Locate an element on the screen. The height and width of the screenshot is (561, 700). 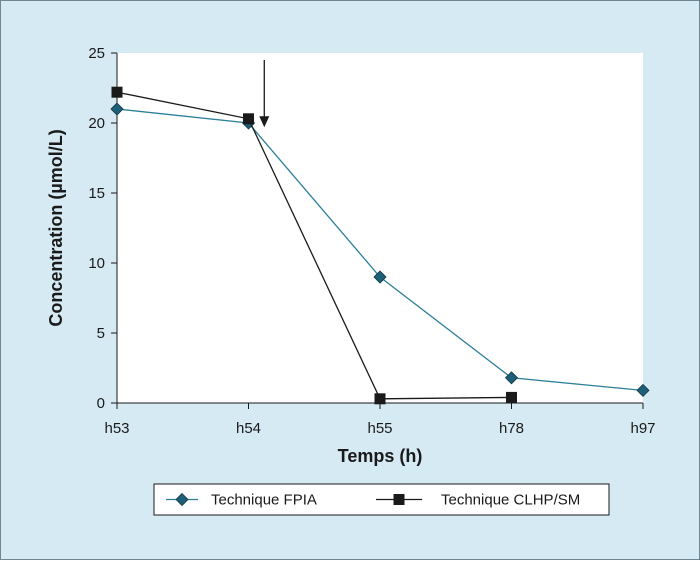
y-axis-ticks: 0 5 10 15 20 25 is located at coordinates (102, 228).